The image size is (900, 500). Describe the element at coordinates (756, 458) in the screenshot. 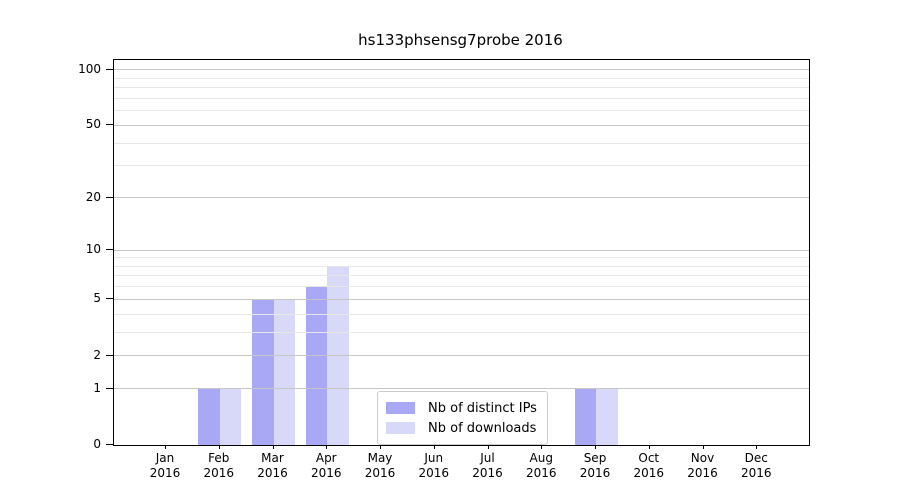

I see `x-tick-month: Dec` at that location.